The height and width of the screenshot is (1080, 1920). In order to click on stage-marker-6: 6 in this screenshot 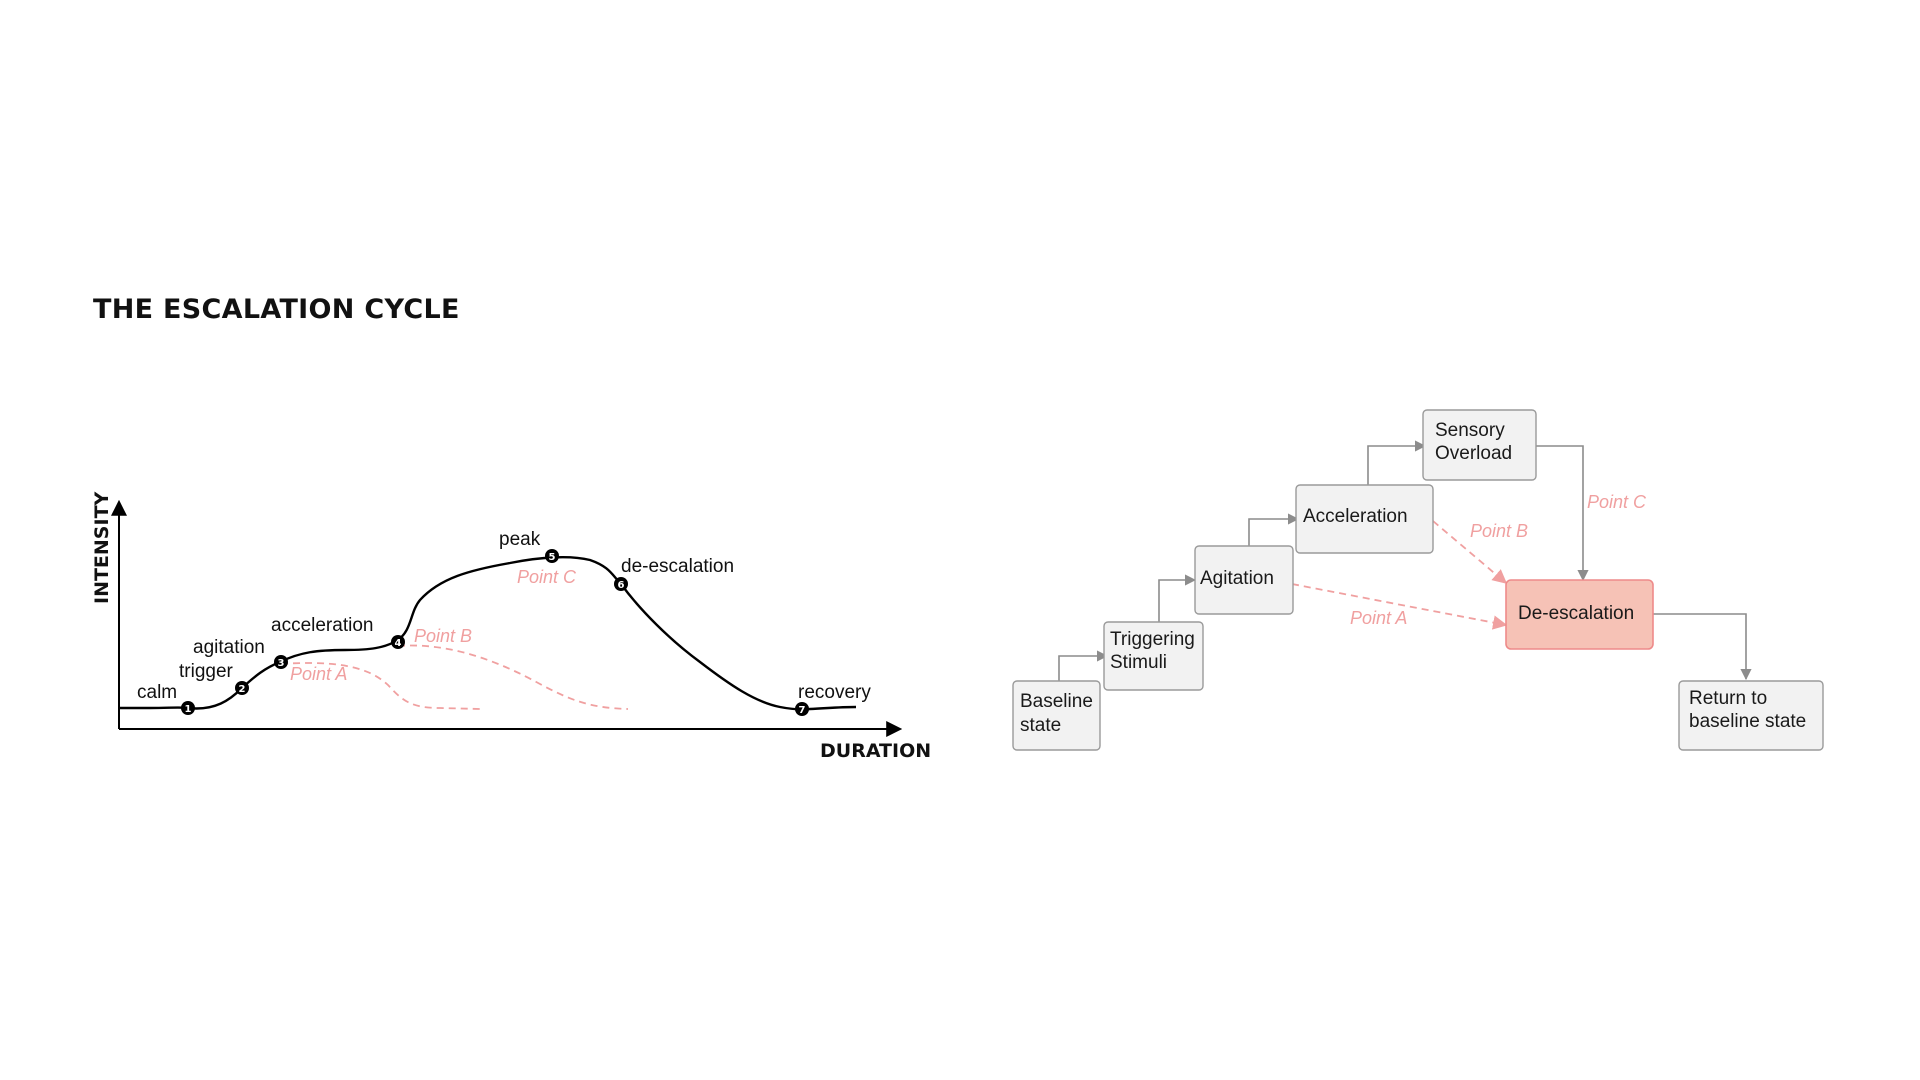, I will do `click(621, 584)`.